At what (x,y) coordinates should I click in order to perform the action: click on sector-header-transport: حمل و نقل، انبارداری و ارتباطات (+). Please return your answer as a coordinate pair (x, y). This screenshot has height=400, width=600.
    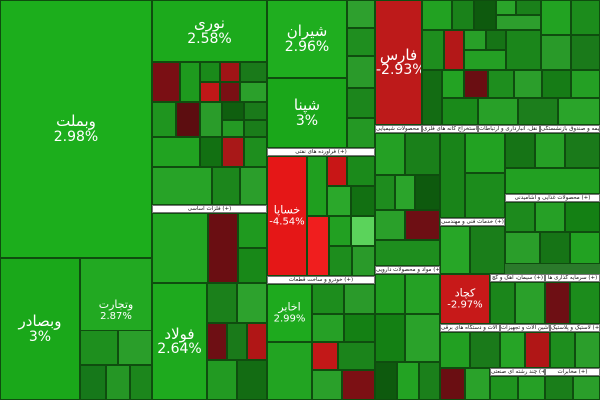
    Looking at the image, I should click on (509, 129).